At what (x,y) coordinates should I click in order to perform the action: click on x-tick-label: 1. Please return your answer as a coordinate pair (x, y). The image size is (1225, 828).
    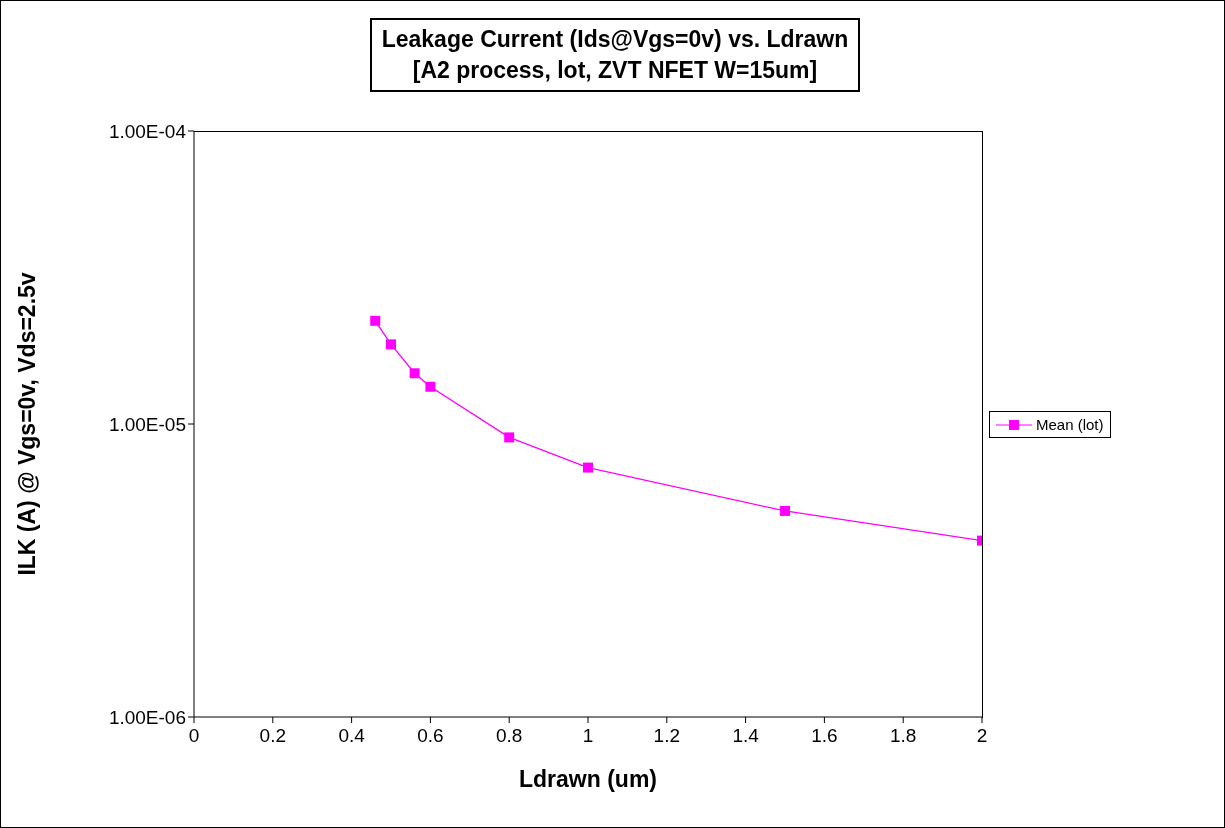
    Looking at the image, I should click on (588, 736).